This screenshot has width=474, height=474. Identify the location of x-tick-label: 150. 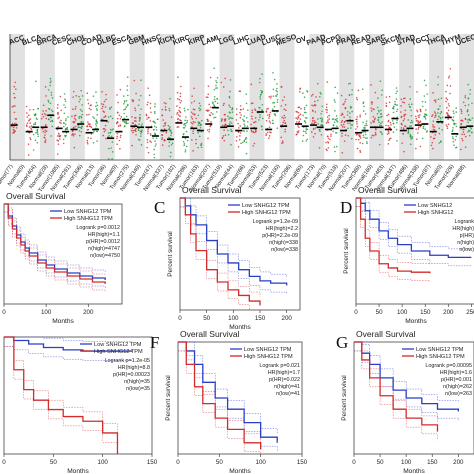
(260, 318).